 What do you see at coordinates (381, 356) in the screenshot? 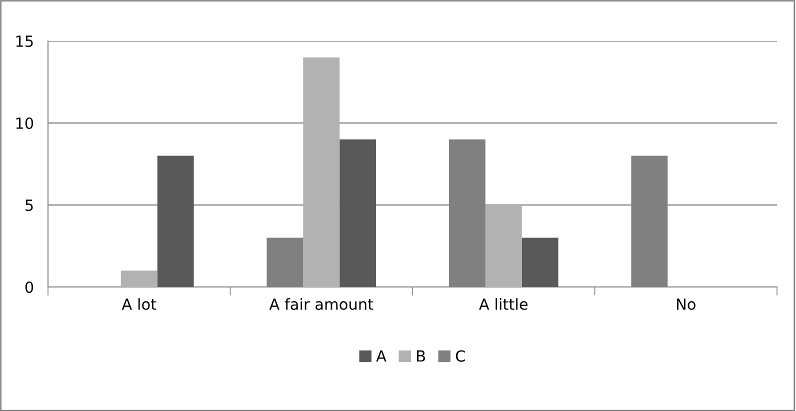
I see `legend-label: A` at bounding box center [381, 356].